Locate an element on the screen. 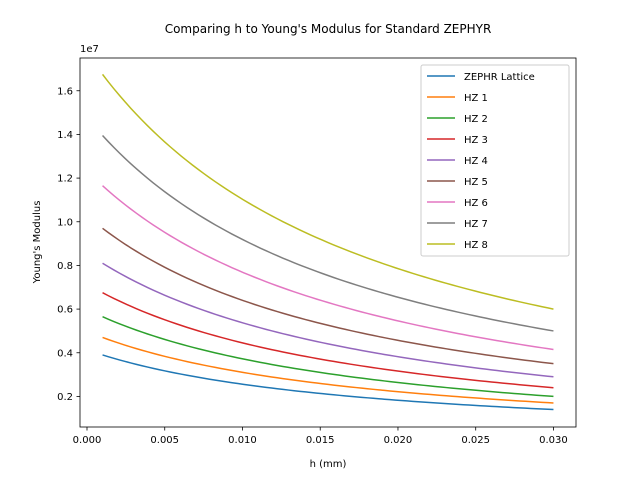  y-tick-label: 0.6 is located at coordinates (65, 310).